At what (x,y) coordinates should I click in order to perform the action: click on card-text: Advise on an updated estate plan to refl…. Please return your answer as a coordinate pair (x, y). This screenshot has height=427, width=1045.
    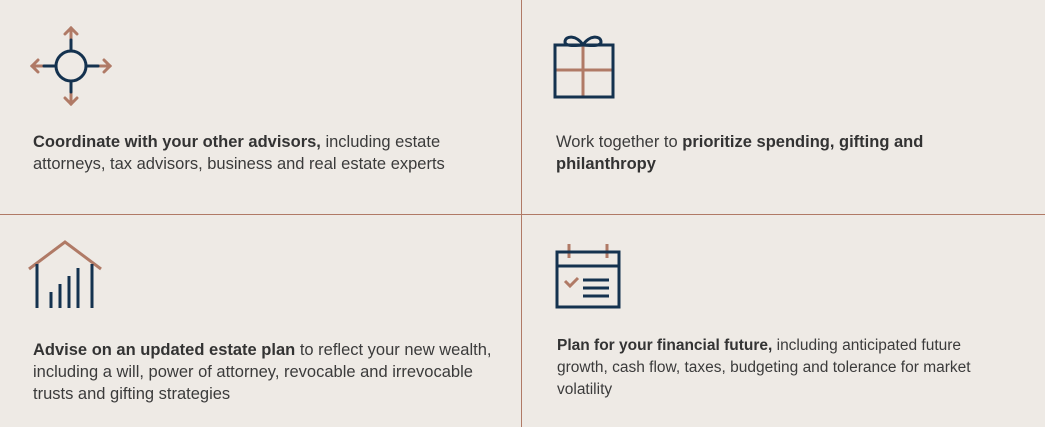
    Looking at the image, I should click on (262, 372).